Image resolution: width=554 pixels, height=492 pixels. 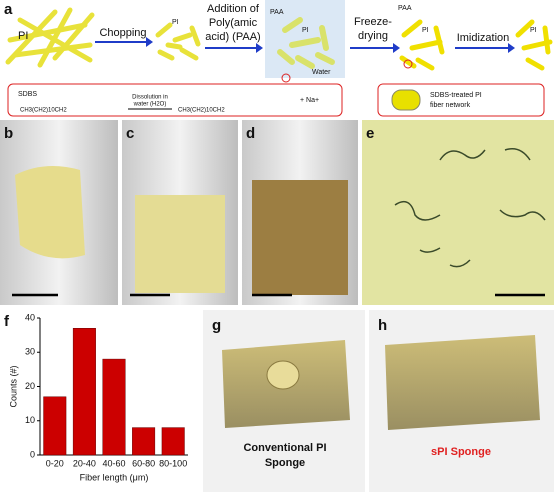 What do you see at coordinates (114, 477) in the screenshot?
I see `x-axis-label: Fiber length (μm)` at bounding box center [114, 477].